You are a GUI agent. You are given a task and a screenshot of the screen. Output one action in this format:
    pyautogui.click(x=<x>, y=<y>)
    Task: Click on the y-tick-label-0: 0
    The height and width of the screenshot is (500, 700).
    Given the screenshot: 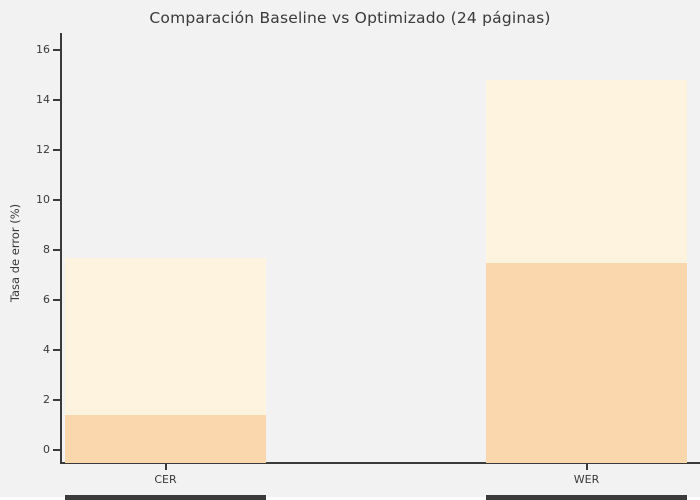 What is the action you would take?
    pyautogui.click(x=46, y=449)
    